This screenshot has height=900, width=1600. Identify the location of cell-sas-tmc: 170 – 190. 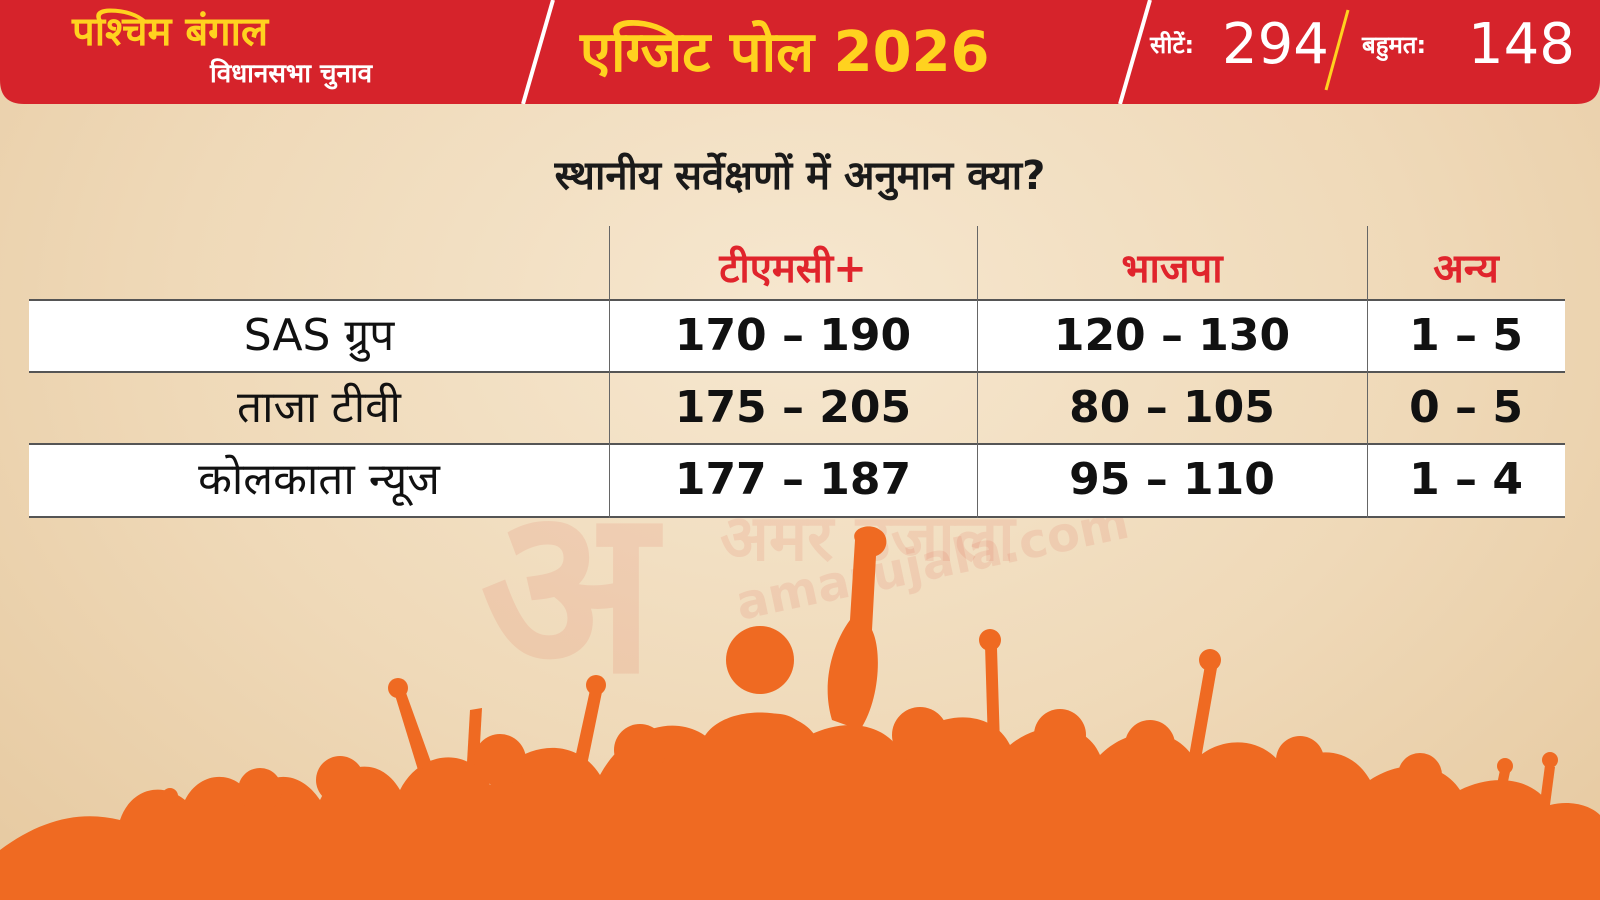
(793, 335).